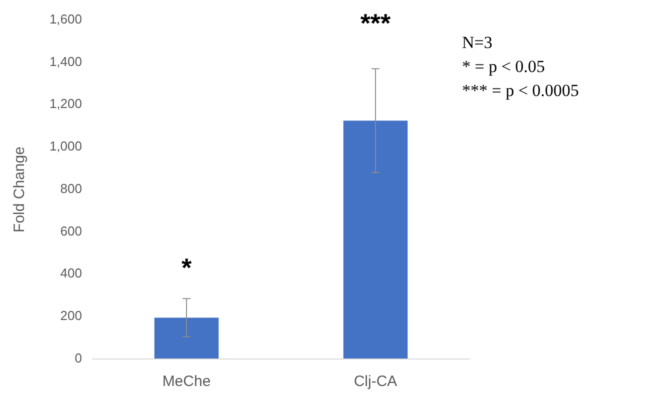 This screenshot has height=400, width=652. Describe the element at coordinates (186, 267) in the screenshot. I see `annotation: *` at that location.